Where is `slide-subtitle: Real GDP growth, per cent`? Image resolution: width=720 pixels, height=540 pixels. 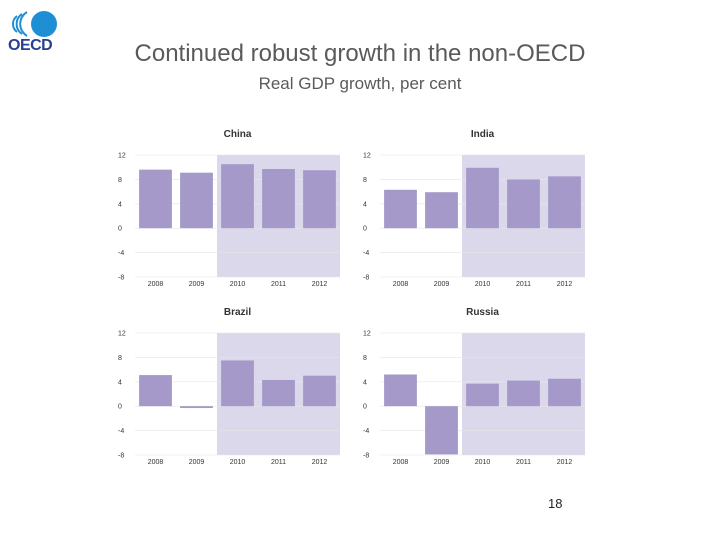 slide-subtitle: Real GDP growth, per cent is located at coordinates (360, 83).